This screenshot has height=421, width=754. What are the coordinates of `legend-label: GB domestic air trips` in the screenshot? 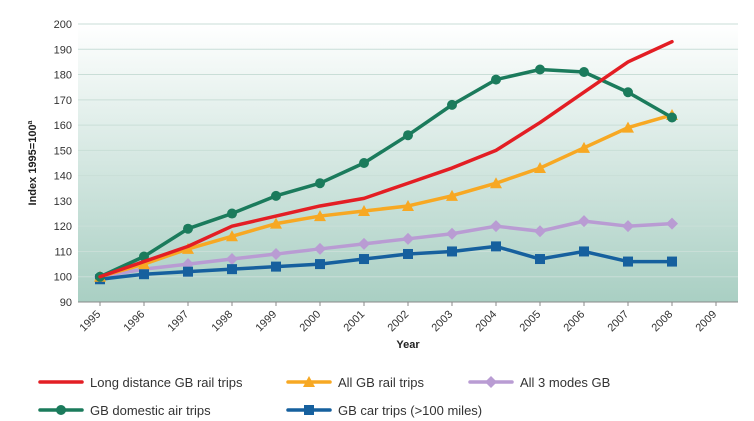 It's located at (150, 410).